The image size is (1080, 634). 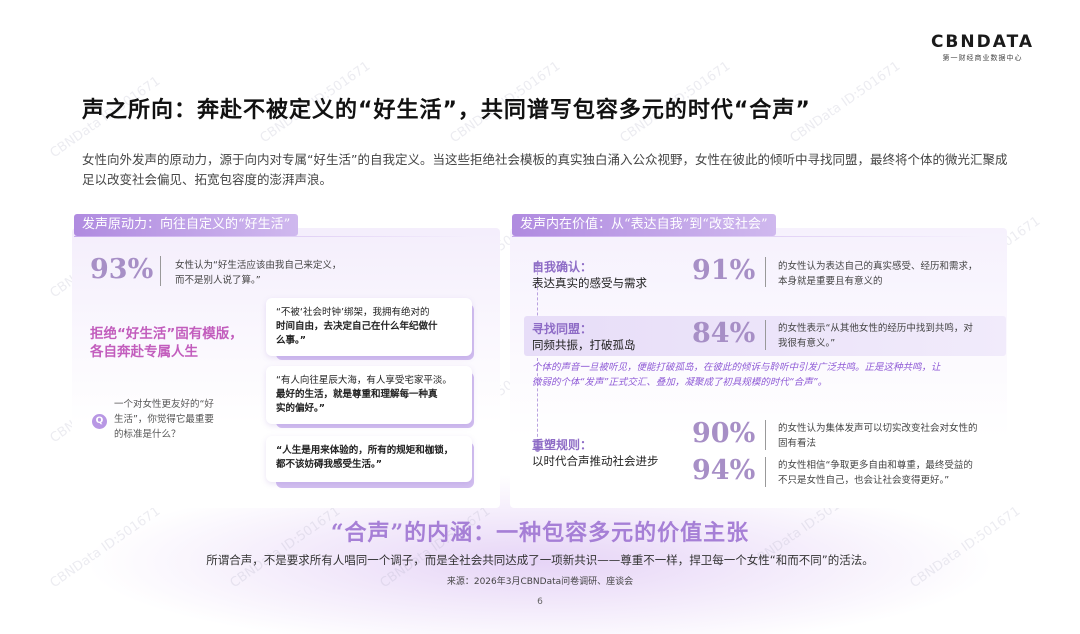 What do you see at coordinates (562, 445) in the screenshot?
I see `value-label-reshape-rules: 重塑规则：` at bounding box center [562, 445].